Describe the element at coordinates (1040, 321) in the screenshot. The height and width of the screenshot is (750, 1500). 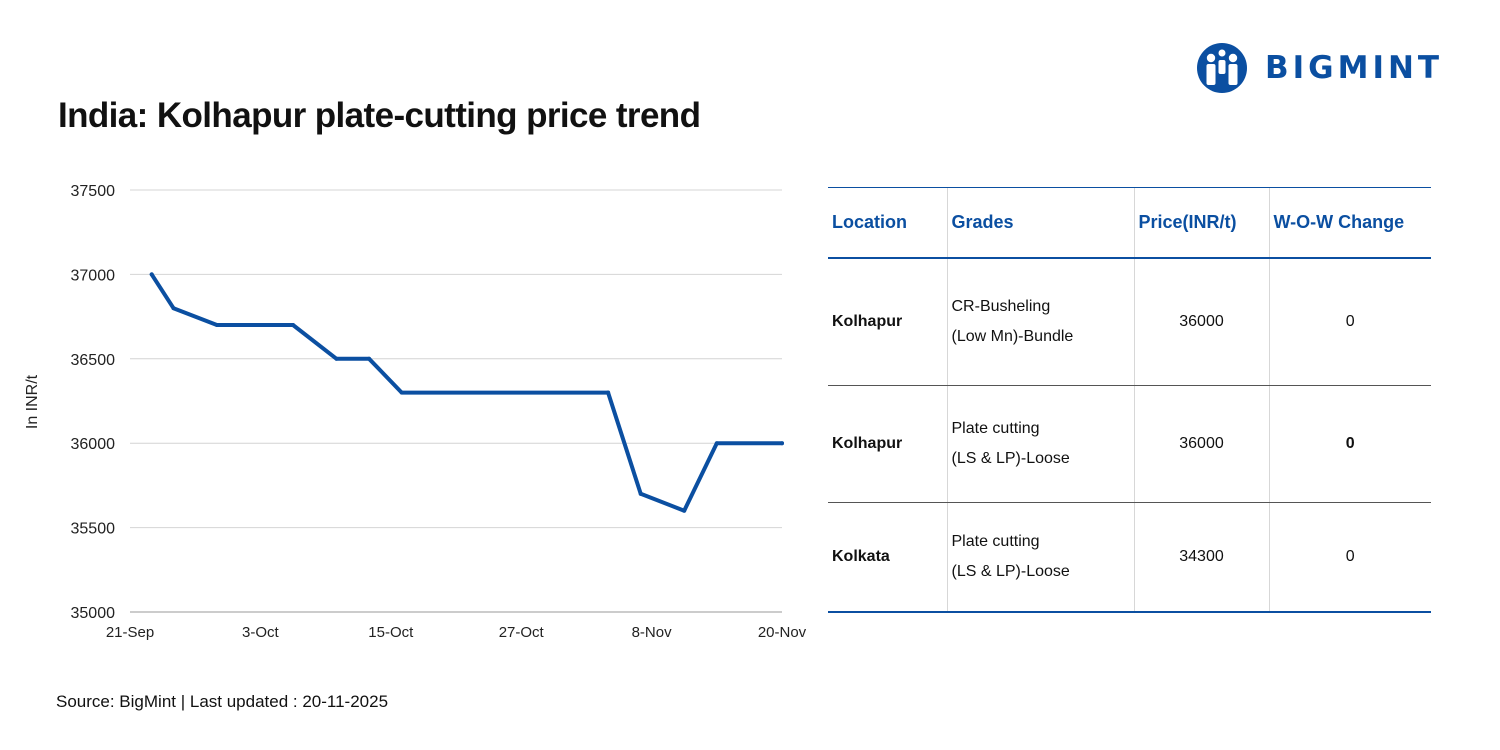
I see `row-grade: CR-Busheling (Low Mn)-Bundle` at that location.